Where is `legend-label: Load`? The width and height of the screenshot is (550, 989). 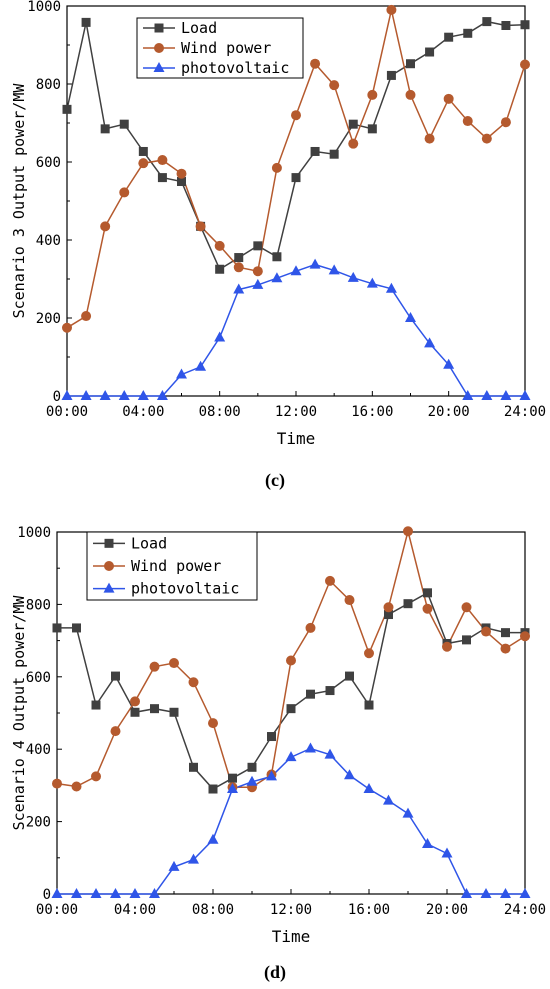 legend-label: Load is located at coordinates (199, 28).